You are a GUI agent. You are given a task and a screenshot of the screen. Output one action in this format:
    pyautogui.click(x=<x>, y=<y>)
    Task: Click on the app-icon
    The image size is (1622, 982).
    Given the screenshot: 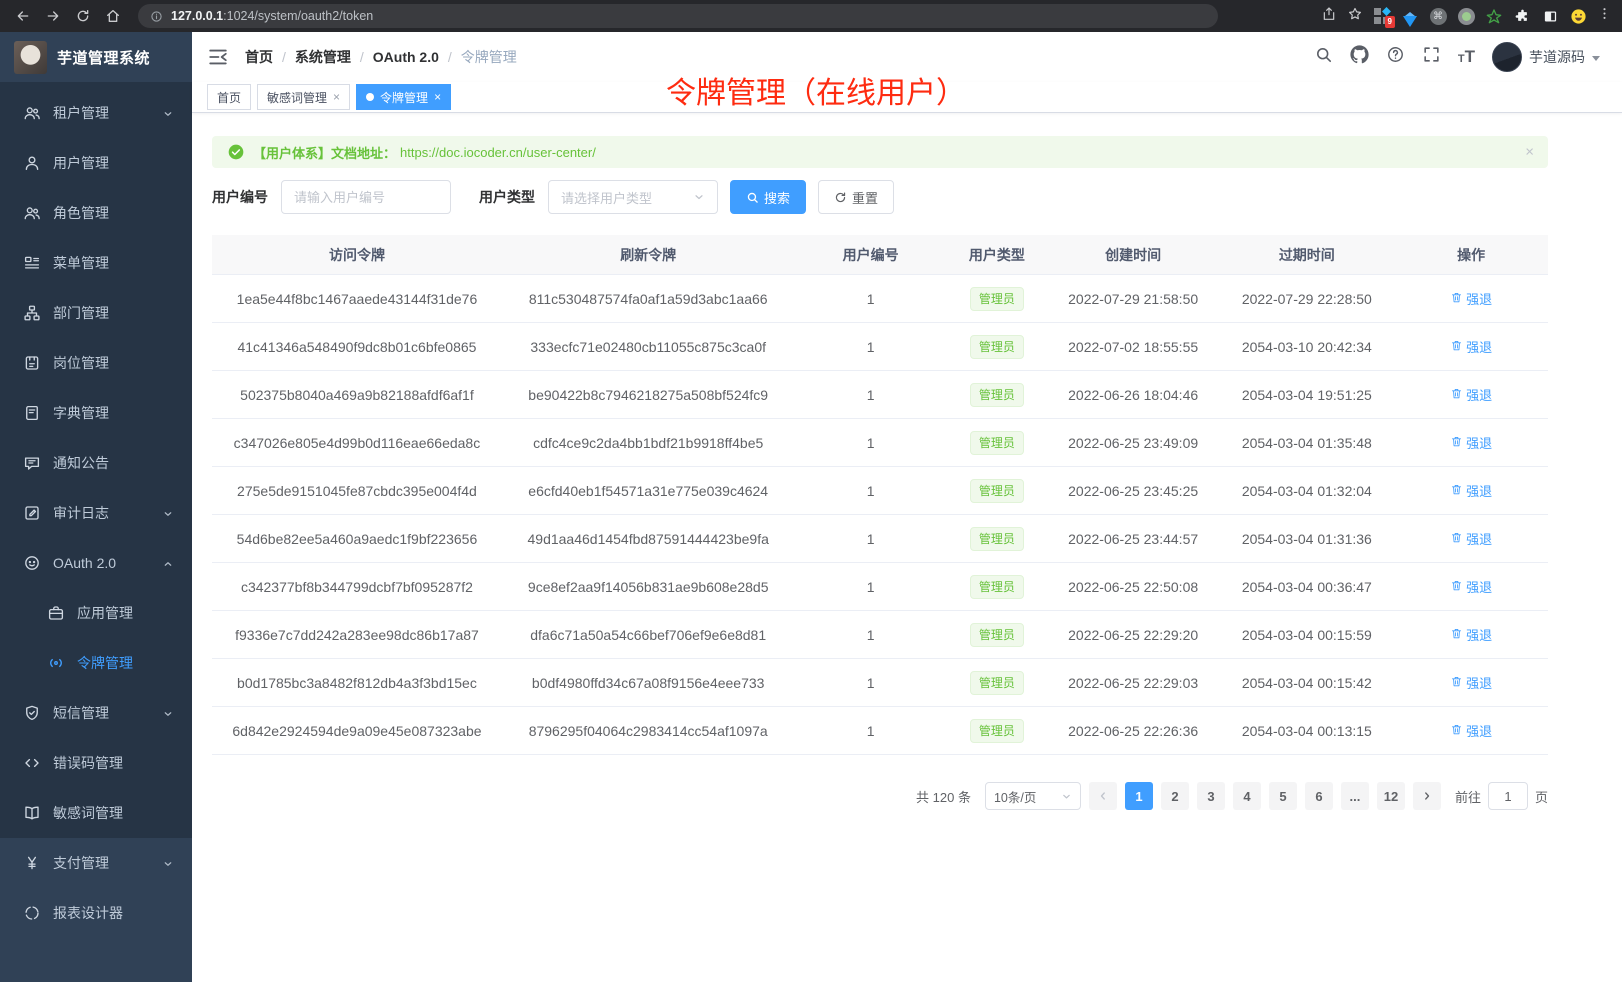 What is the action you would take?
    pyautogui.click(x=56, y=613)
    